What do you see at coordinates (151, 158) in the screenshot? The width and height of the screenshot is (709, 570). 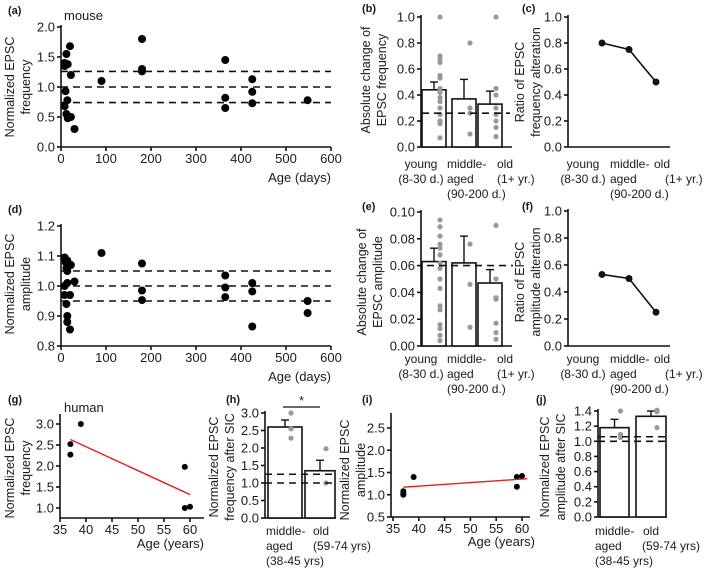 I see `x-tick-label: 200` at bounding box center [151, 158].